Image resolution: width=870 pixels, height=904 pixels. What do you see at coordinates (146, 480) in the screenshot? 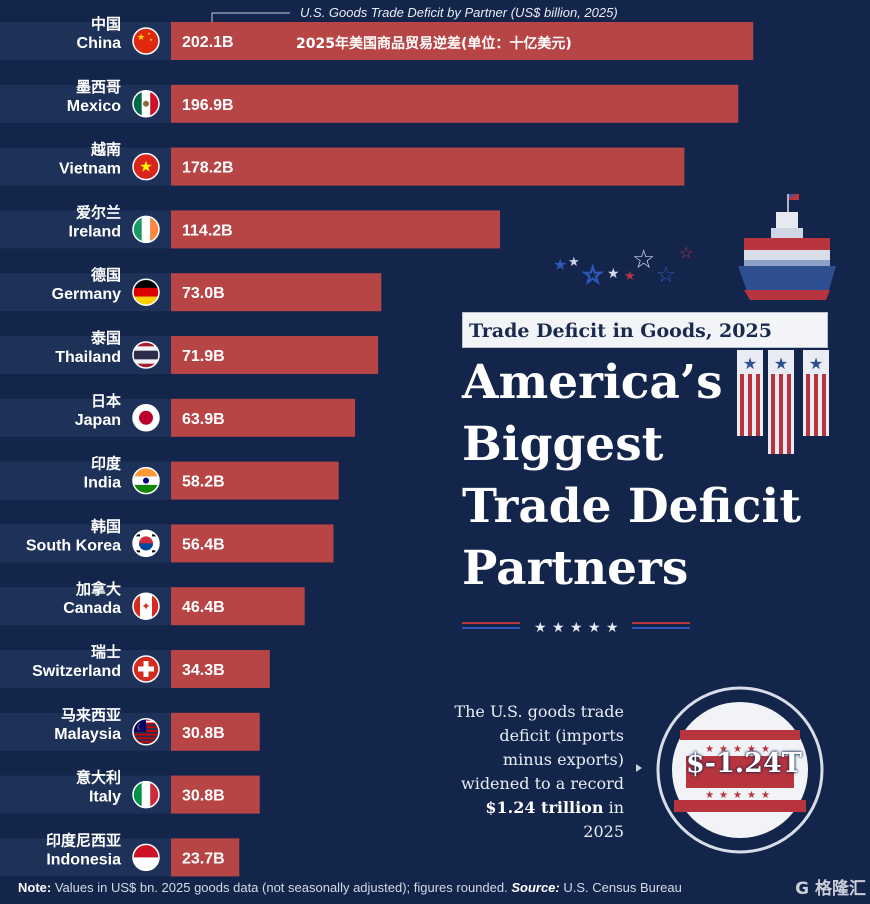
I see `india-flag-icon` at bounding box center [146, 480].